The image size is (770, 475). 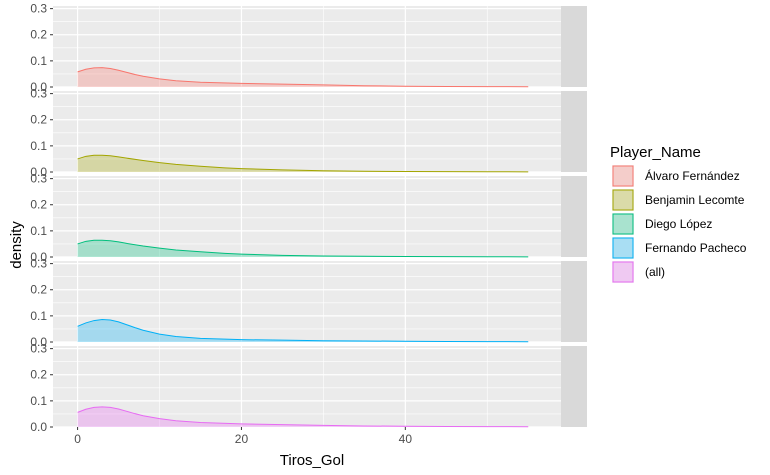 What do you see at coordinates (655, 272) in the screenshot?
I see `legend-label: (all)` at bounding box center [655, 272].